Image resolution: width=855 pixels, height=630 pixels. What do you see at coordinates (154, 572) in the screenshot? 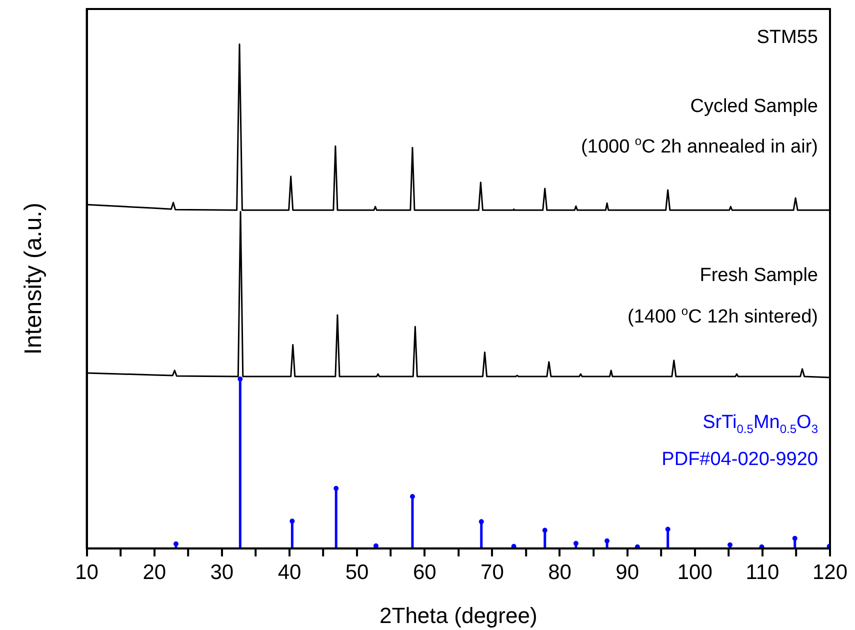
I see `x-tick-label: 20` at bounding box center [154, 572].